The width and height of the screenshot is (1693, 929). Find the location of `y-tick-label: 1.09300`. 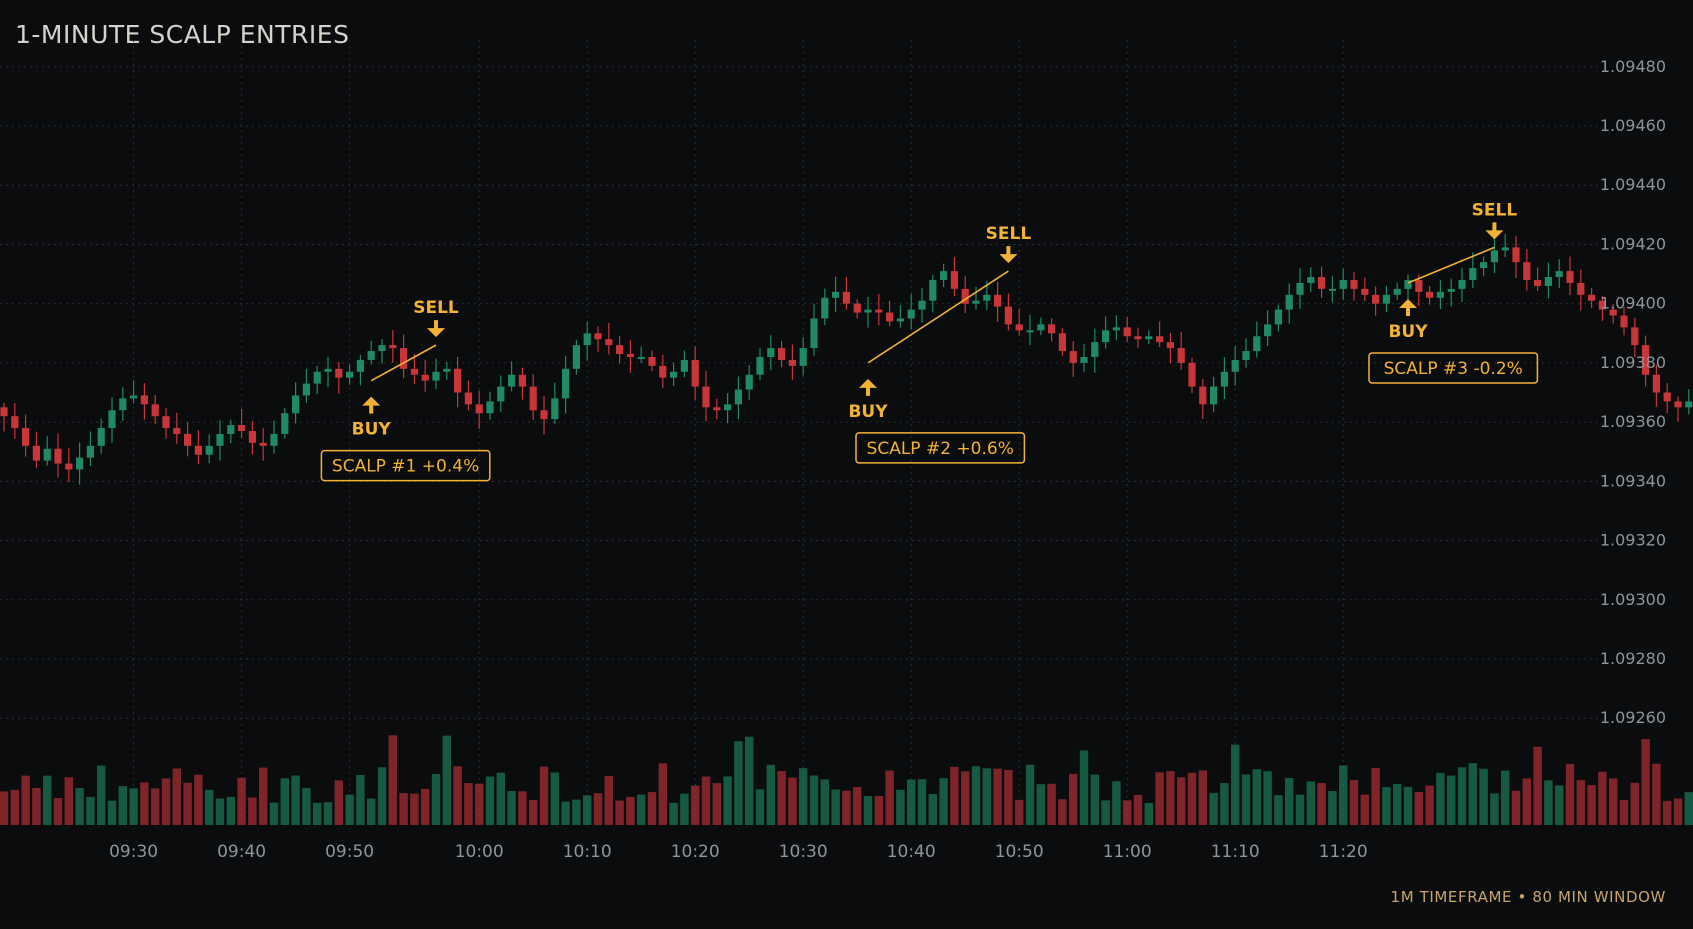

y-tick-label: 1.09300 is located at coordinates (1633, 599).